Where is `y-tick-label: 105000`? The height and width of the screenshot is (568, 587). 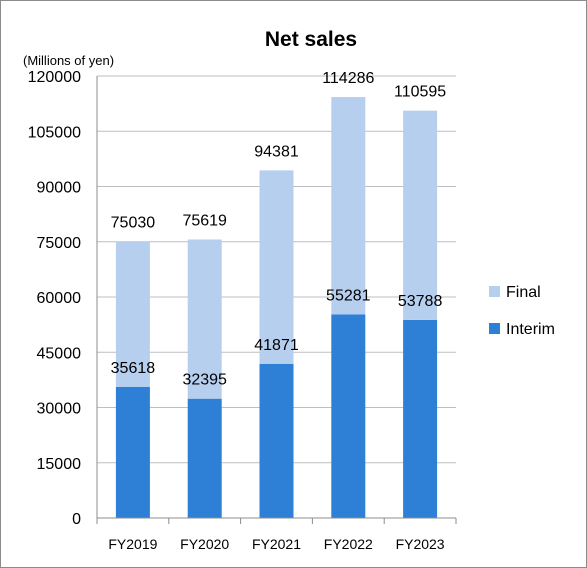 y-tick-label: 105000 is located at coordinates (54, 132).